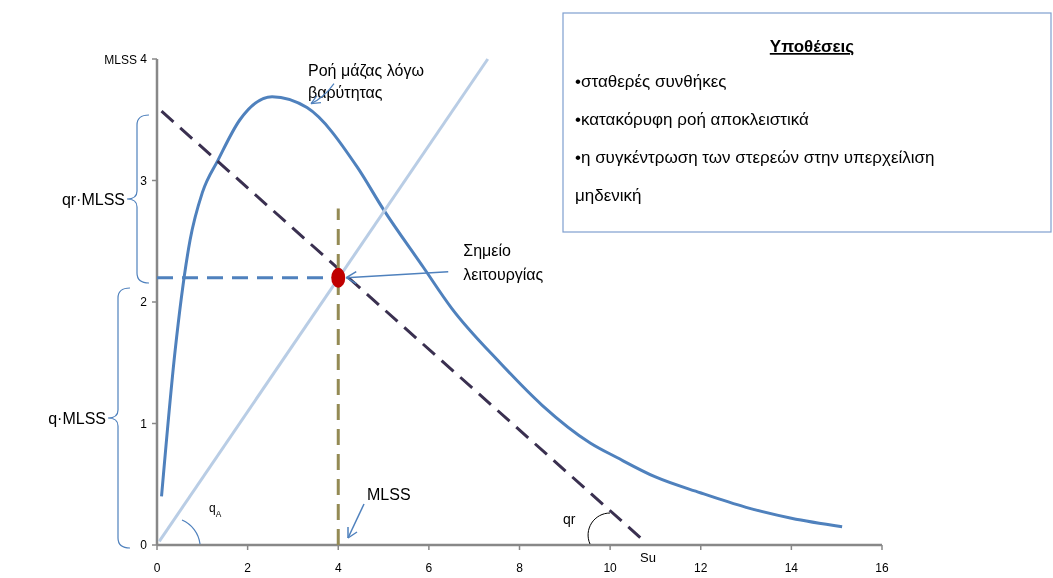  Describe the element at coordinates (882, 568) in the screenshot. I see `x-tick-label: 16` at that location.